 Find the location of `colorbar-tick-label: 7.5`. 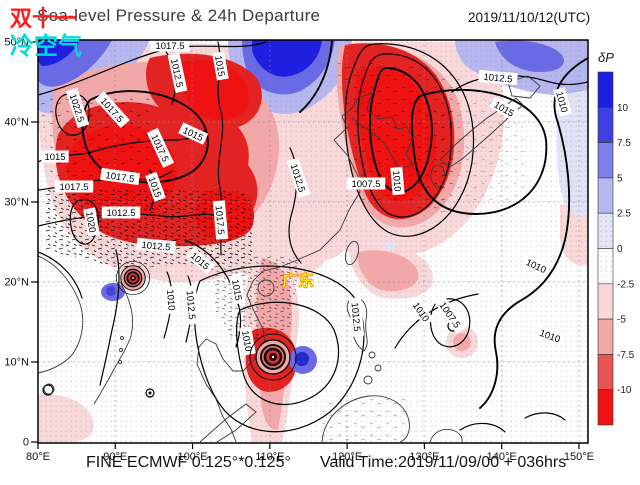

colorbar-tick-label: 7.5 is located at coordinates (624, 143).